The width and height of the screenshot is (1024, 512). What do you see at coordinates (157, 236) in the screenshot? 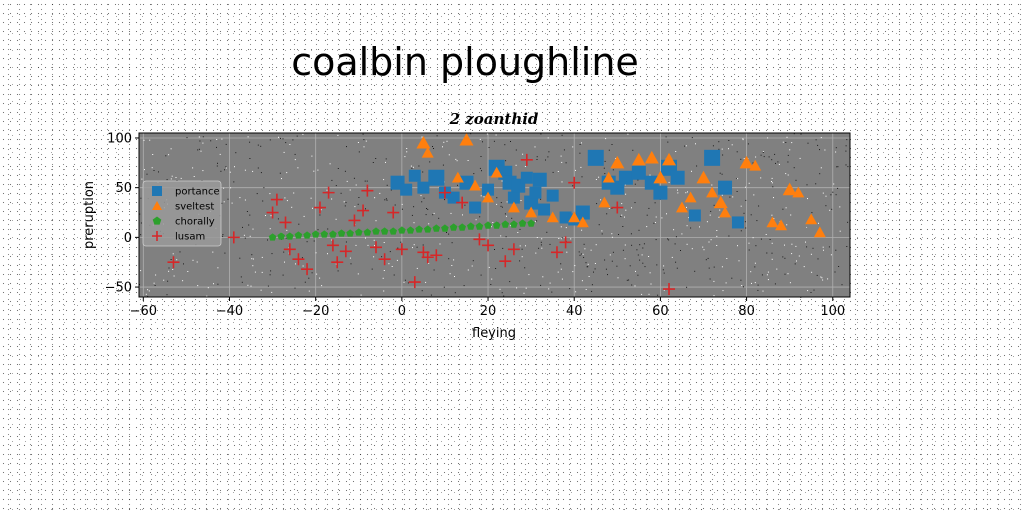
I see `legend-swatch-lusam` at bounding box center [157, 236].